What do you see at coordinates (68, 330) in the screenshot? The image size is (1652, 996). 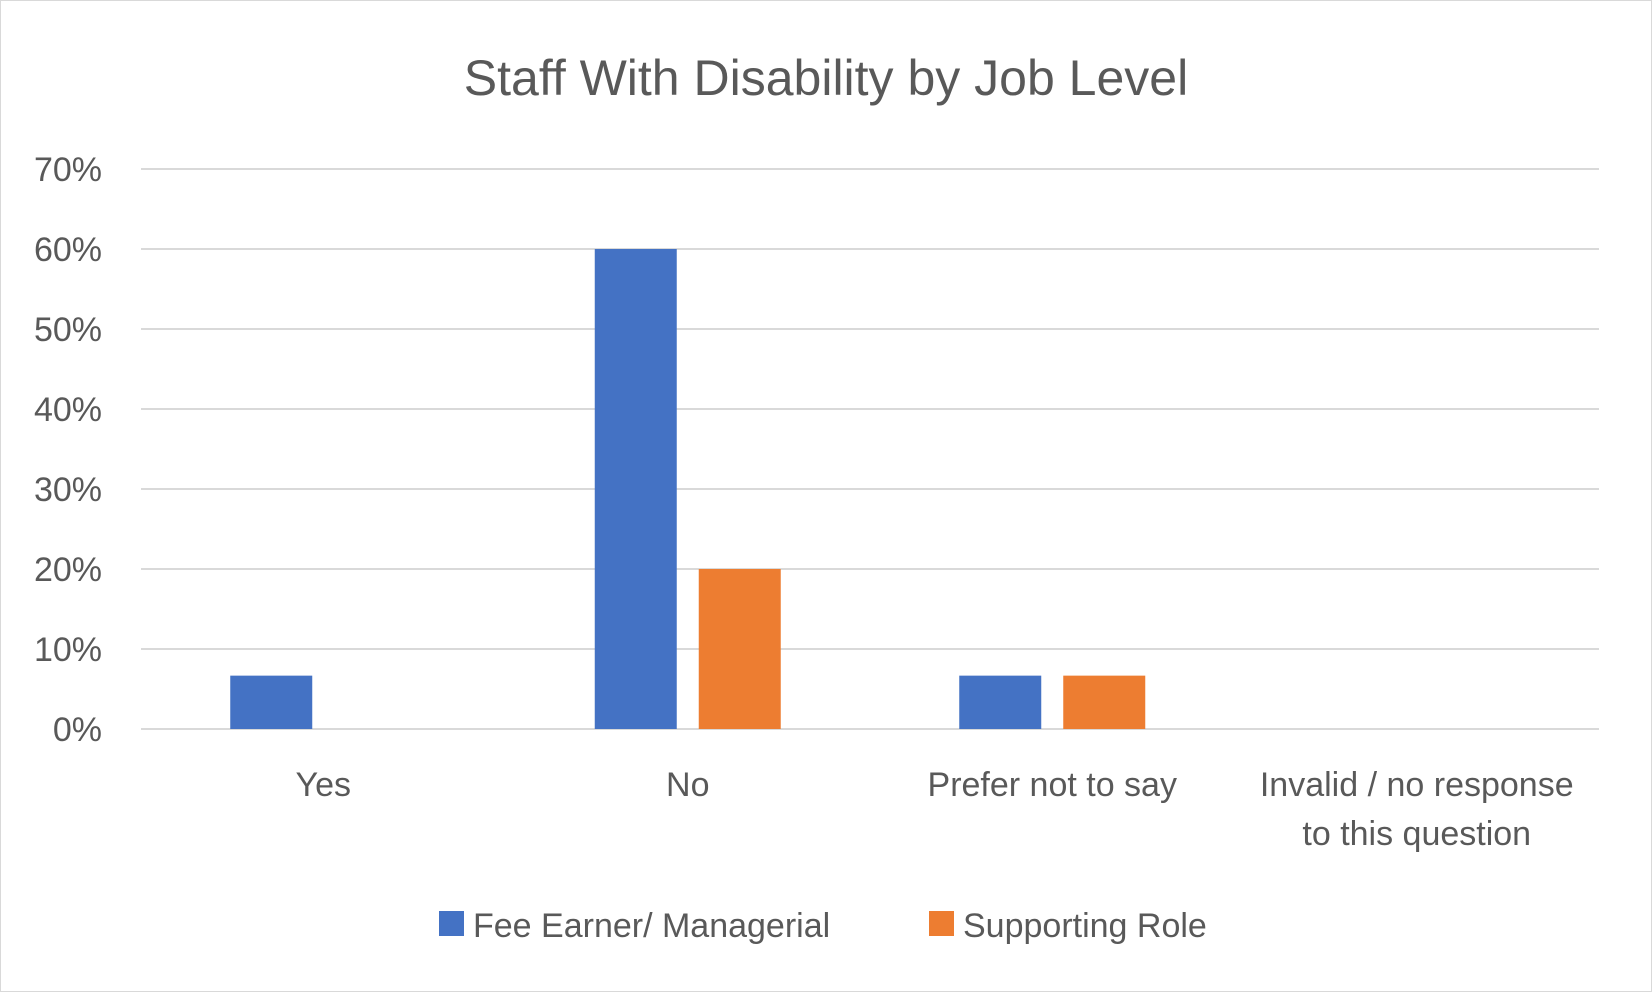 I see `y-tick-label: 50%` at bounding box center [68, 330].